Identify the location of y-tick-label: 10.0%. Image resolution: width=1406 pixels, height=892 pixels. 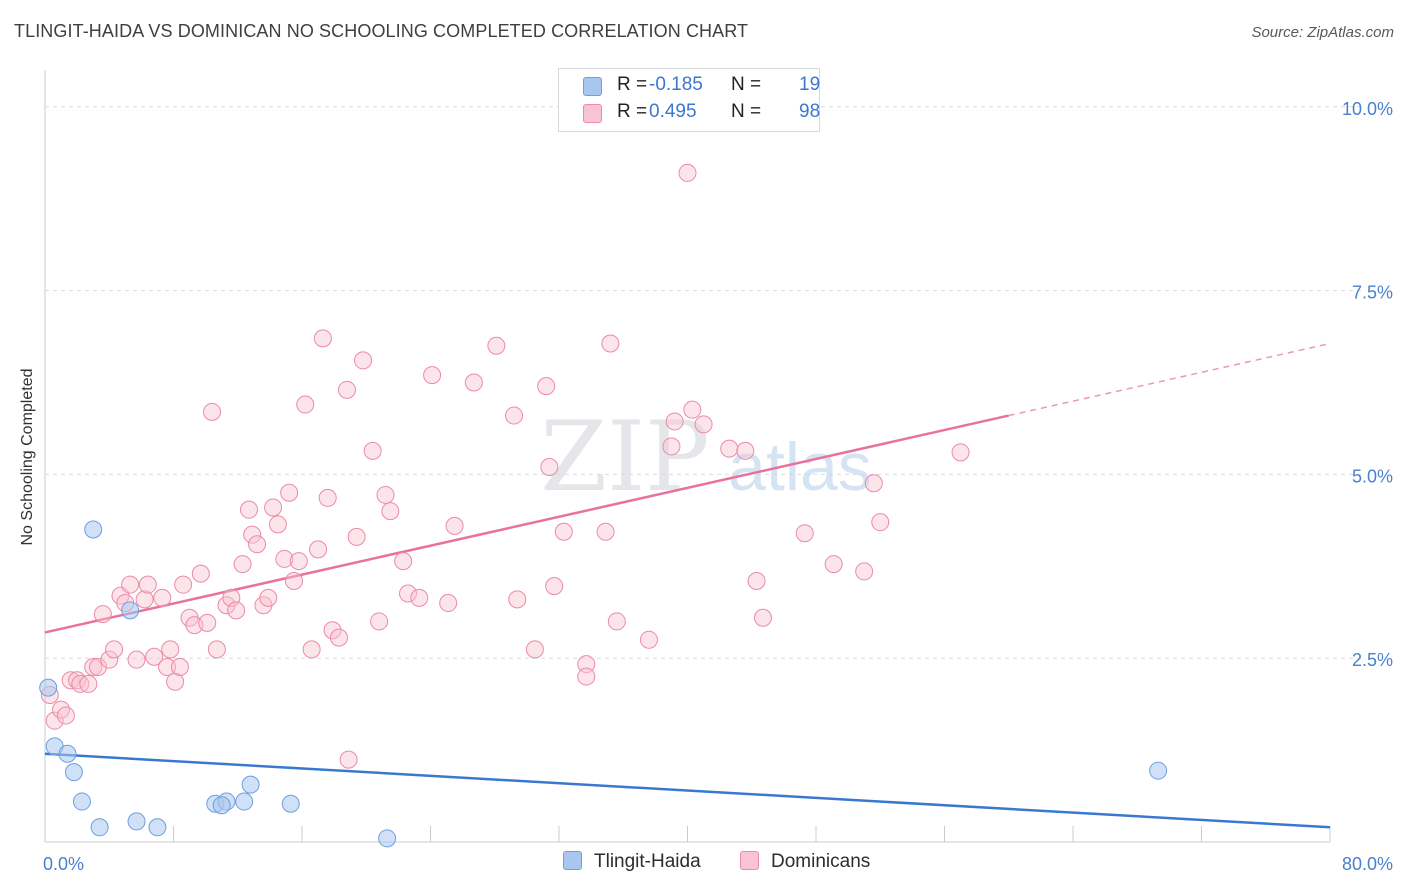
(1367, 109).